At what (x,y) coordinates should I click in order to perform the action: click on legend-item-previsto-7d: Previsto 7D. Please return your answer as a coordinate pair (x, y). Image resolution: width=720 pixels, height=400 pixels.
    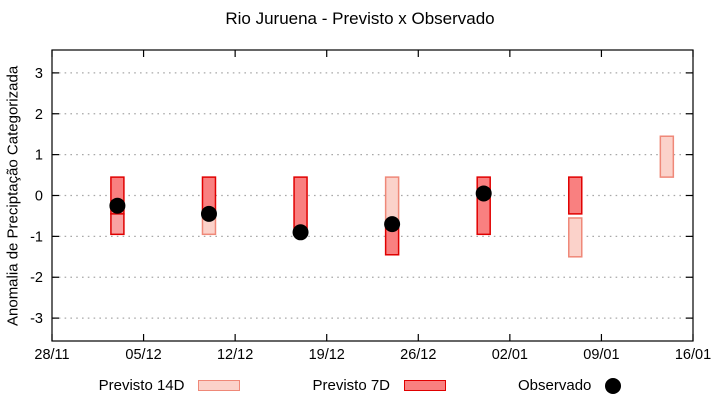
    Looking at the image, I should click on (379, 385).